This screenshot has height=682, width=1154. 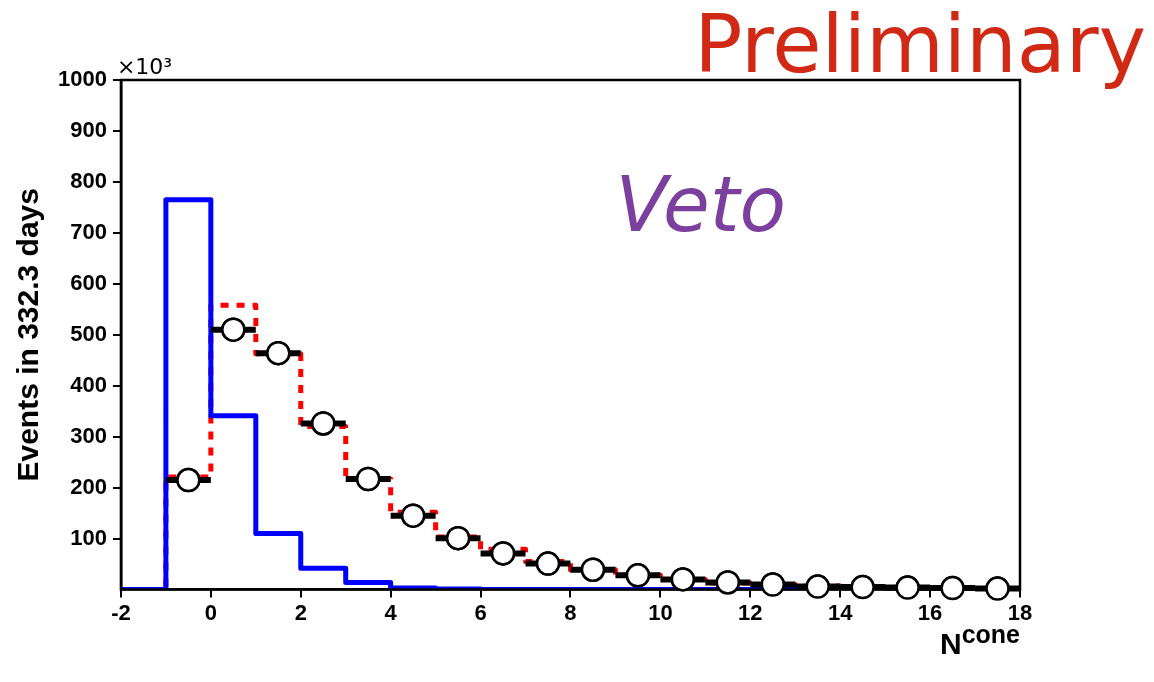 What do you see at coordinates (82, 79) in the screenshot?
I see `y-tick-label: 1000` at bounding box center [82, 79].